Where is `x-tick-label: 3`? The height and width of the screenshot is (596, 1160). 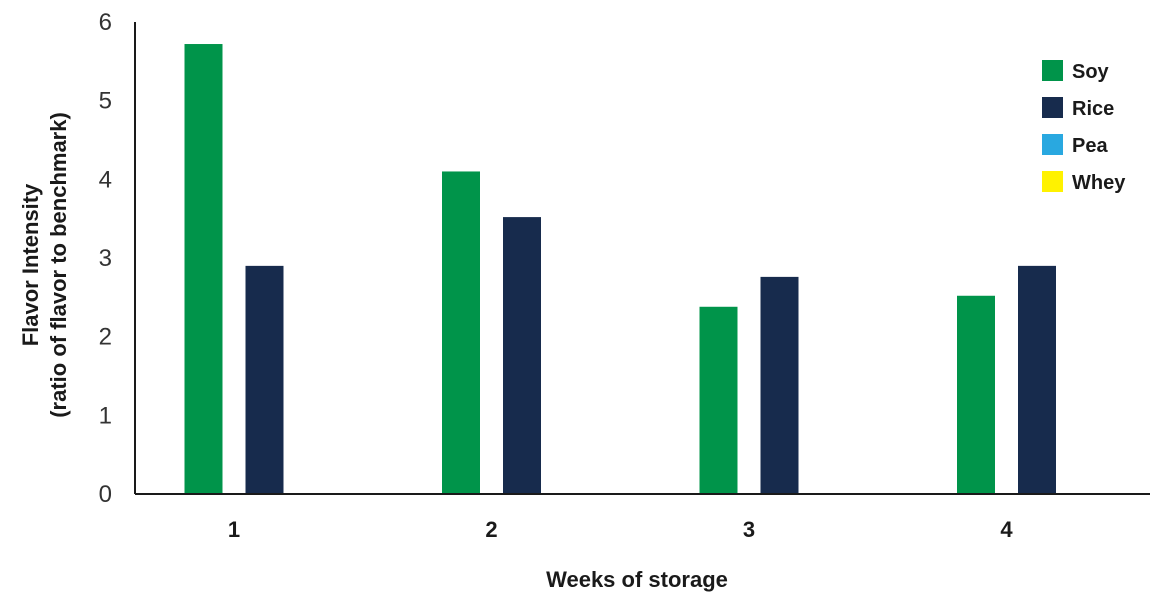
x-tick-label: 3 is located at coordinates (749, 529).